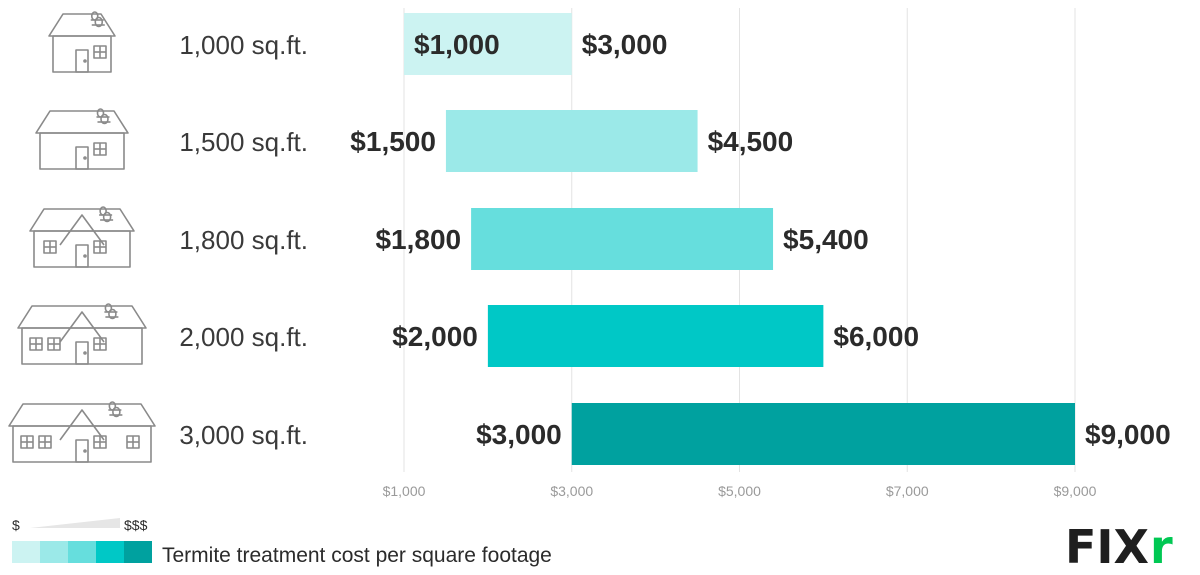  I want to click on house-icons, so click(82, 237).